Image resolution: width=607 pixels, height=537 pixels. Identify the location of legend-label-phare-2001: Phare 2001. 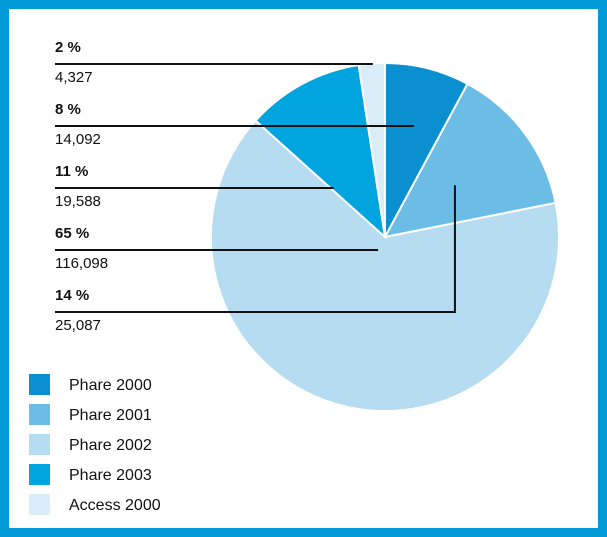
(110, 415).